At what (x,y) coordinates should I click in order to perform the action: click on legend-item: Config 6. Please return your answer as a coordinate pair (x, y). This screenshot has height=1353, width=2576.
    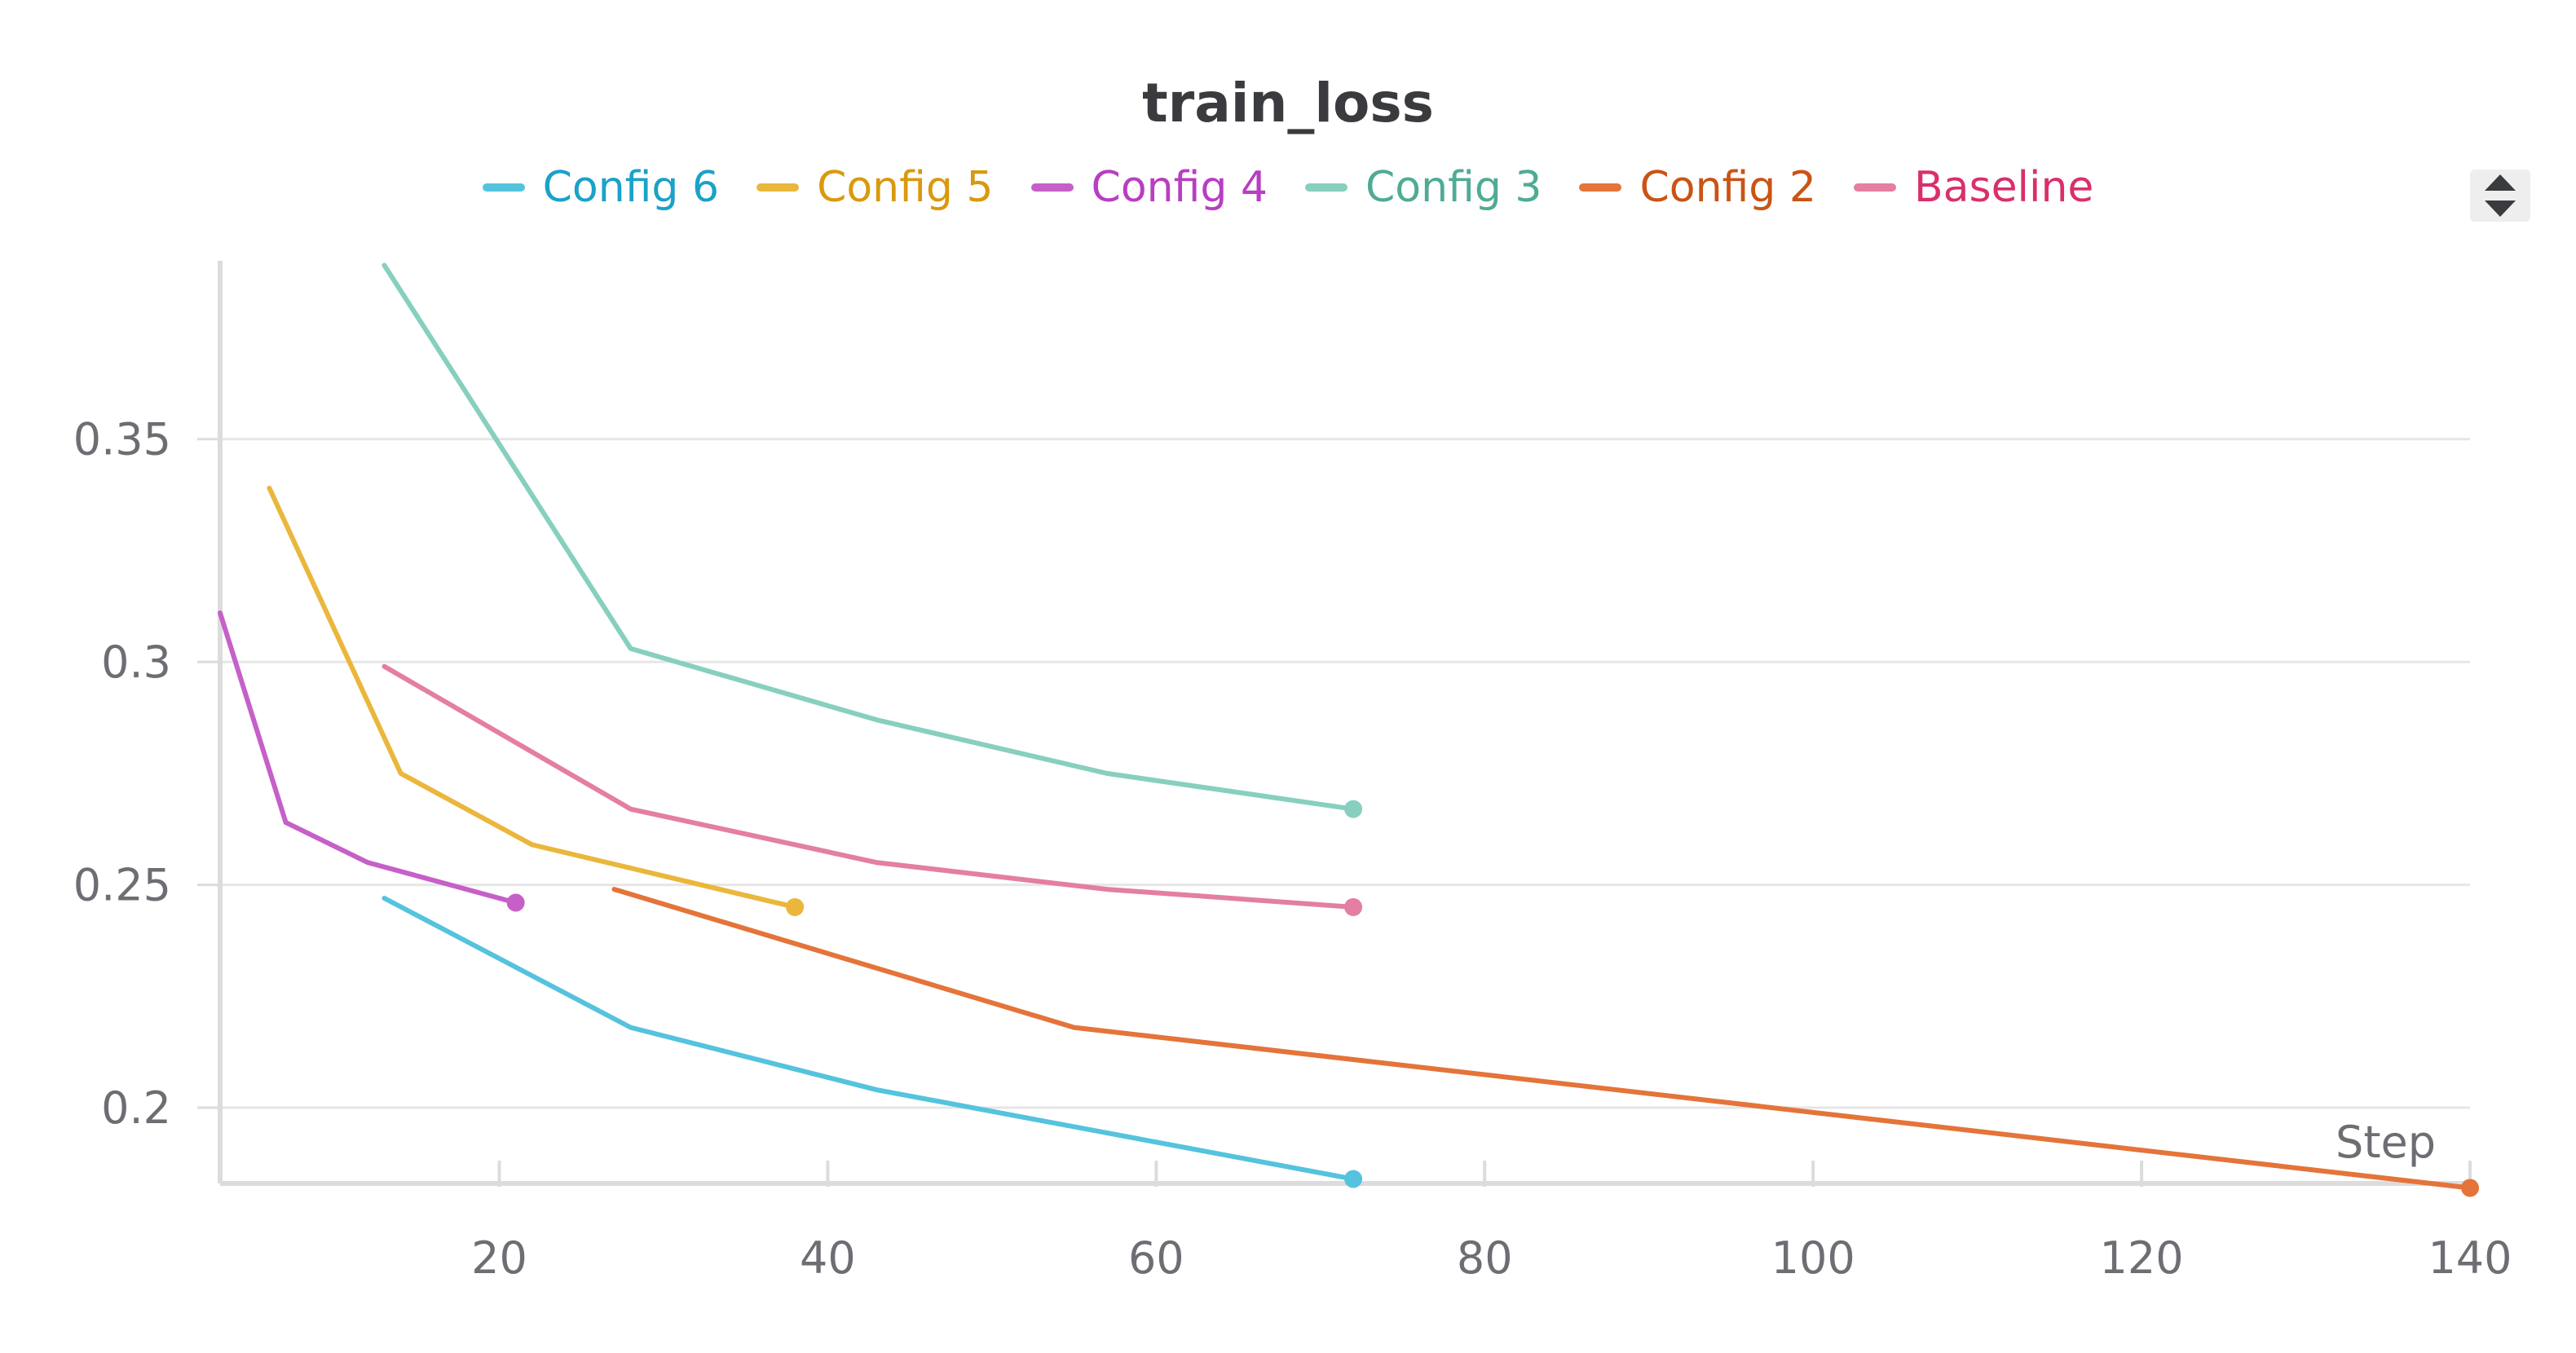
    Looking at the image, I should click on (601, 187).